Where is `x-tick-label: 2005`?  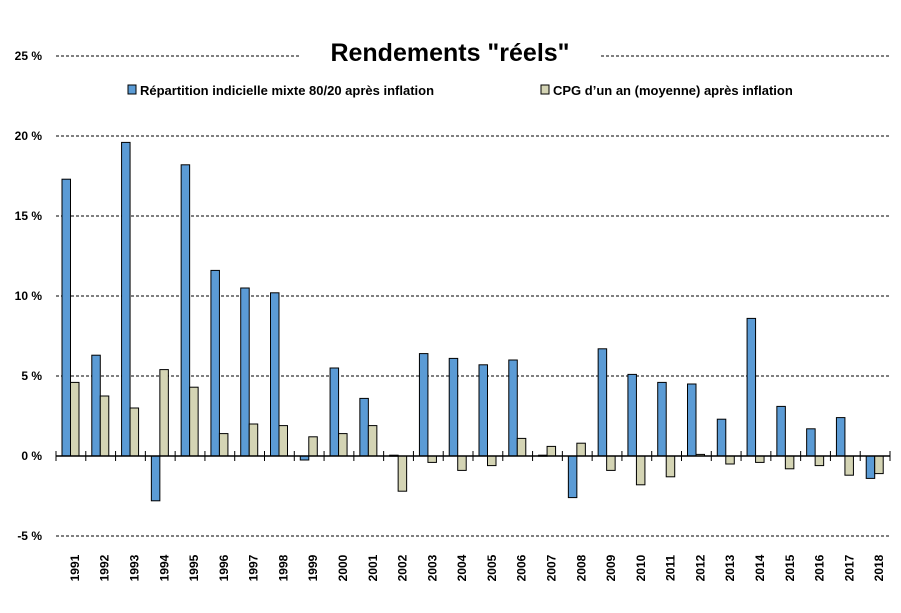
x-tick-label: 2005 is located at coordinates (492, 567).